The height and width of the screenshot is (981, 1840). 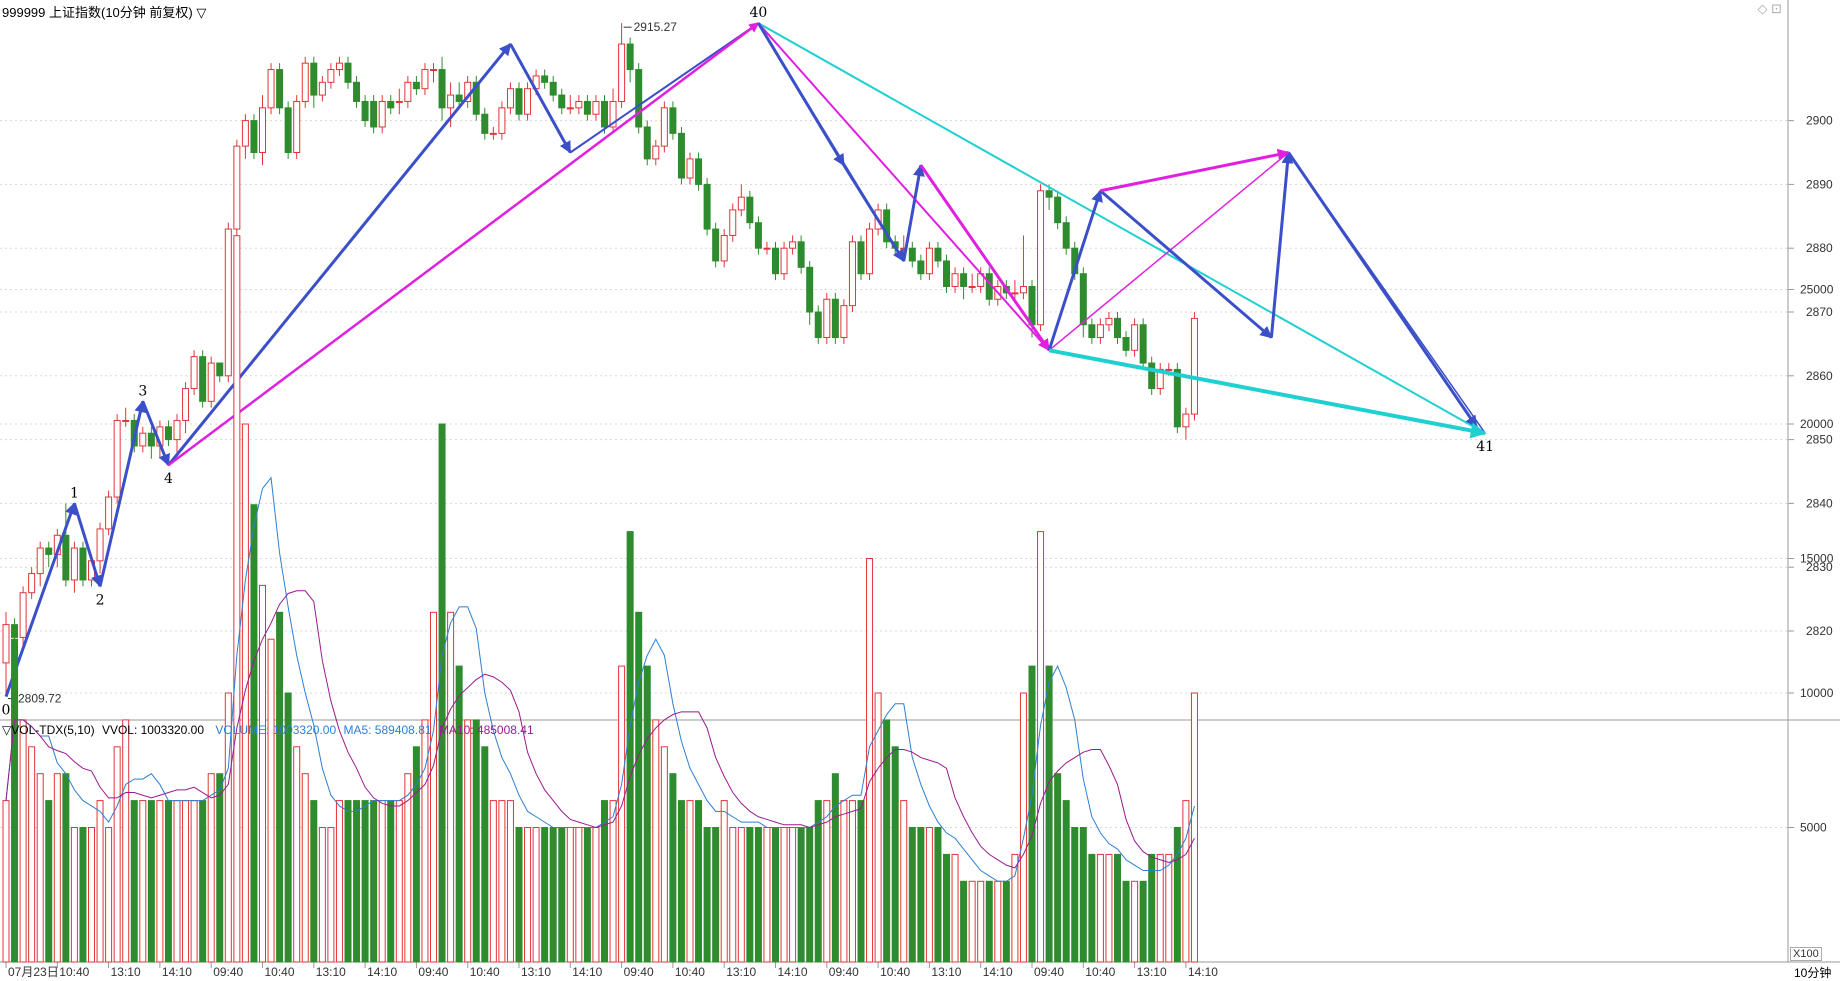 I want to click on time-tick-label: 13:10, so click(x=1152, y=972).